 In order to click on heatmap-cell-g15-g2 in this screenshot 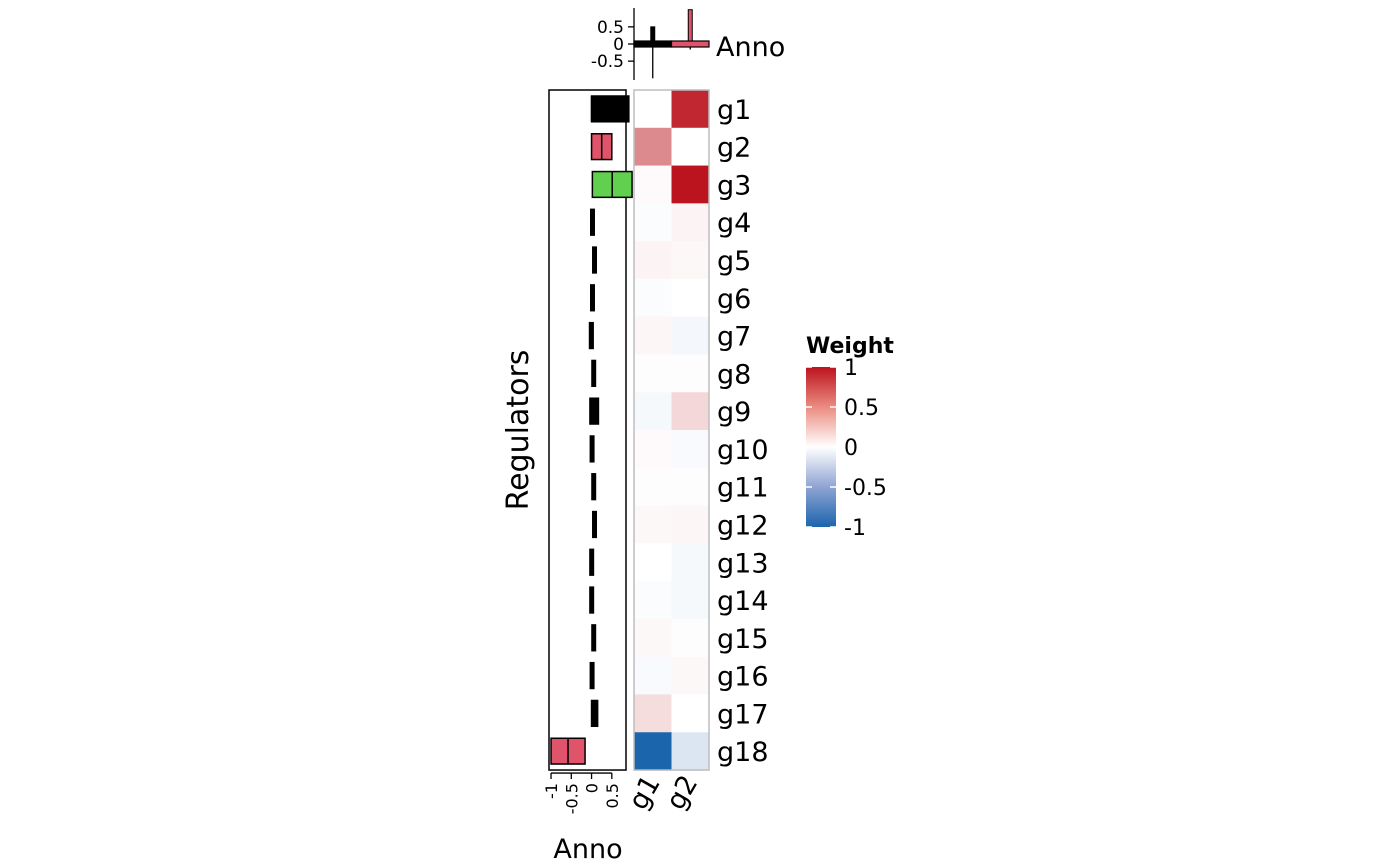, I will do `click(690, 638)`.